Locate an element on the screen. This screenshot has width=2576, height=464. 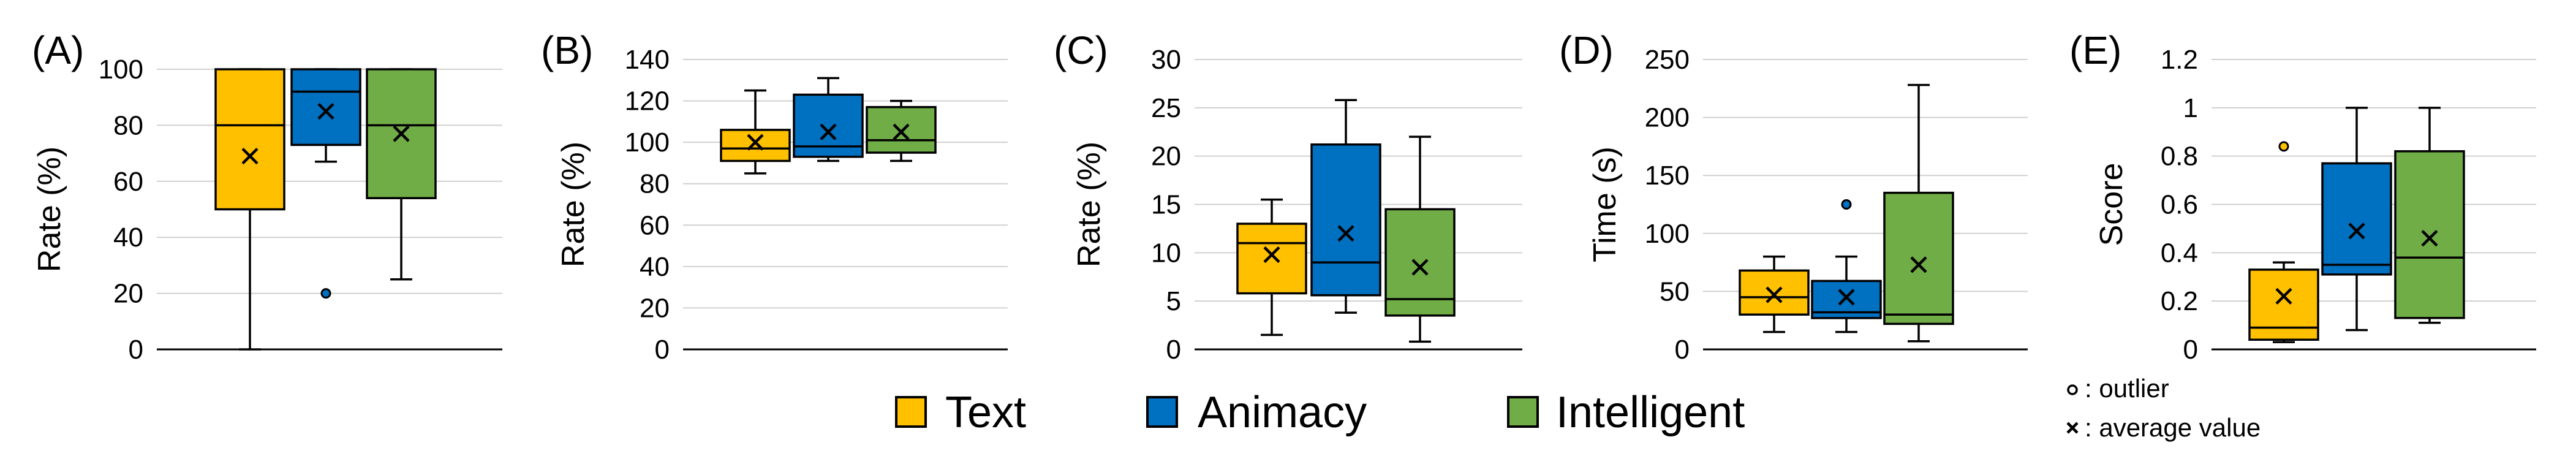
chart-e-intelligent-box-group is located at coordinates (2429, 215).